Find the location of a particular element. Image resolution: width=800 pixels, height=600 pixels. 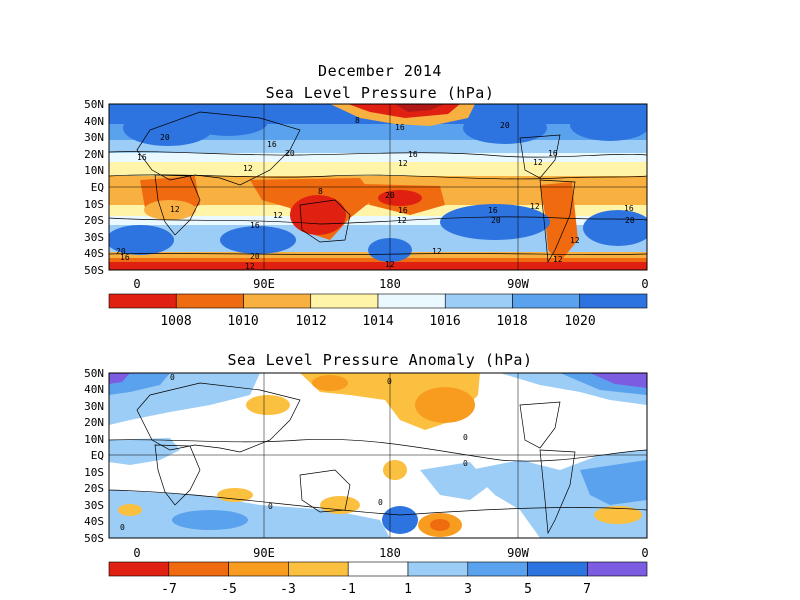

slp-colorbar is located at coordinates (378, 301).